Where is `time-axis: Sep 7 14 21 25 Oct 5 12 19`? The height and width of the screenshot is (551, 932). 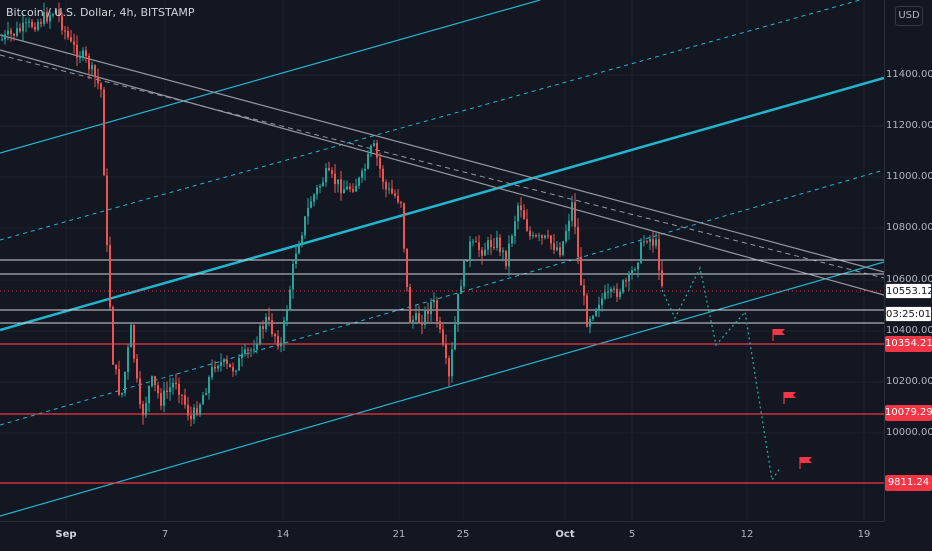 time-axis: Sep 7 14 21 25 Oct 5 12 19 is located at coordinates (442, 536).